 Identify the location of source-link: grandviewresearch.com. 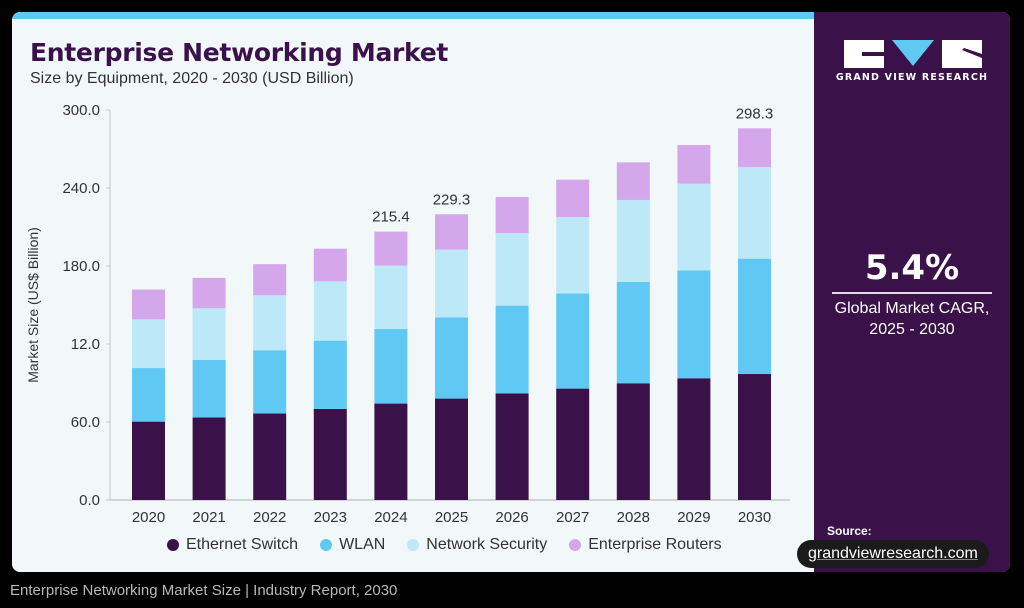
(893, 554).